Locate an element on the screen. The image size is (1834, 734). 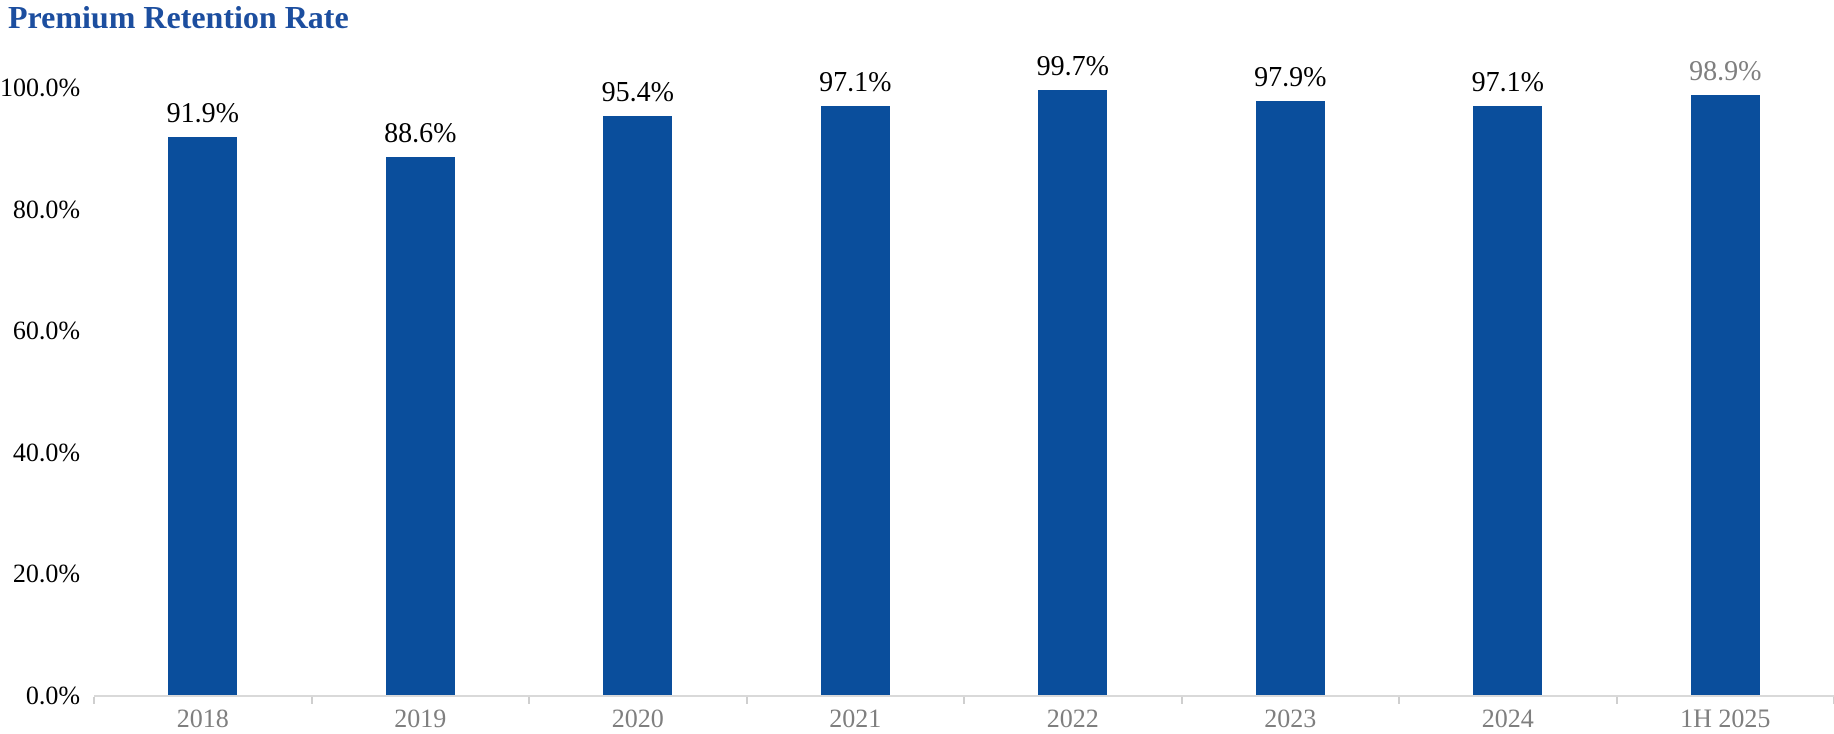
data-label-2022: 99.7% is located at coordinates (1072, 66).